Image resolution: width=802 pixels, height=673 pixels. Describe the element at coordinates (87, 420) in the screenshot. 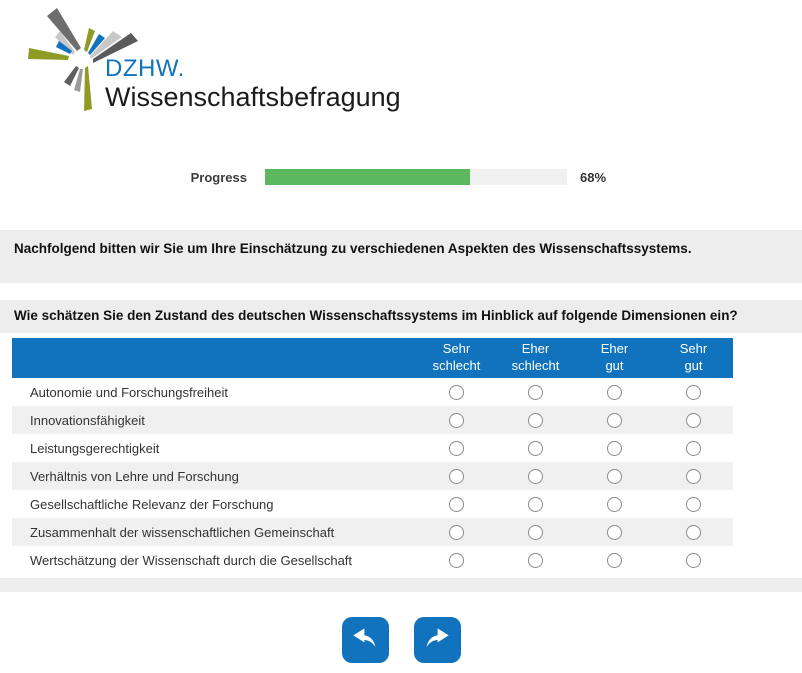

I see `row-label: Innovationsfähigkeit` at that location.